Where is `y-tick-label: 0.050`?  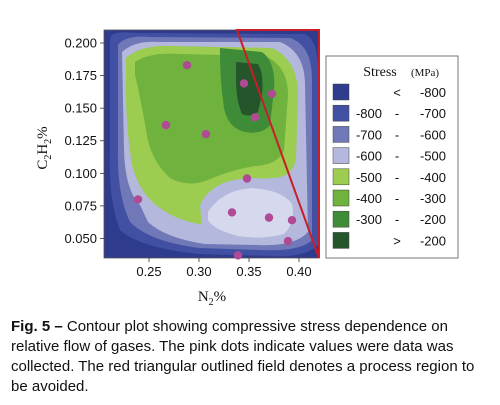 y-tick-label: 0.050 is located at coordinates (80, 238).